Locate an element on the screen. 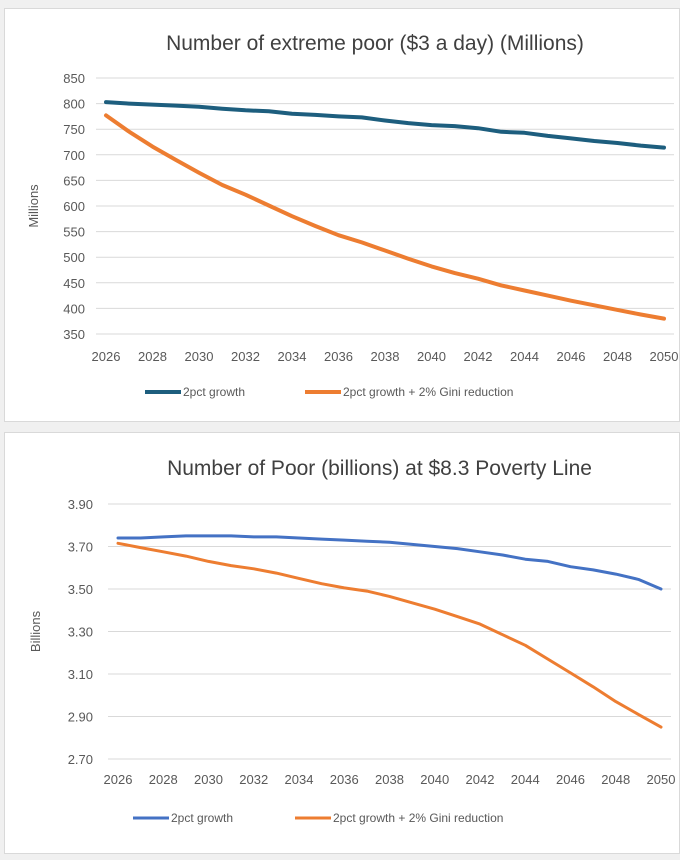  y-tick-label: 2.70 is located at coordinates (80, 759).